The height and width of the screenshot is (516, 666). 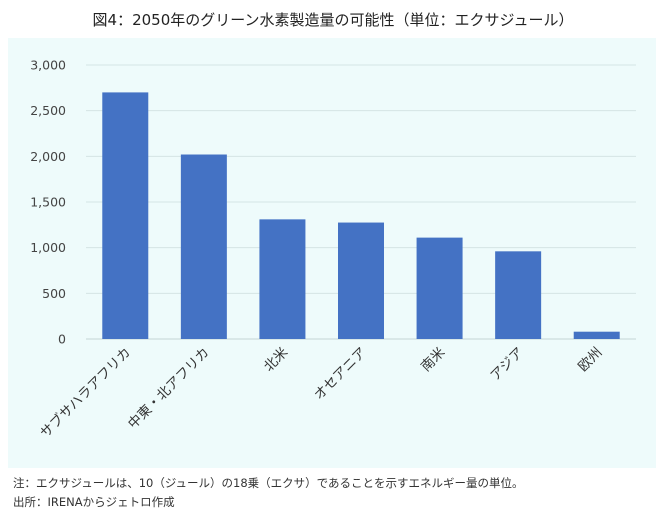 I want to click on y-tick-label: 500, so click(x=54, y=293).